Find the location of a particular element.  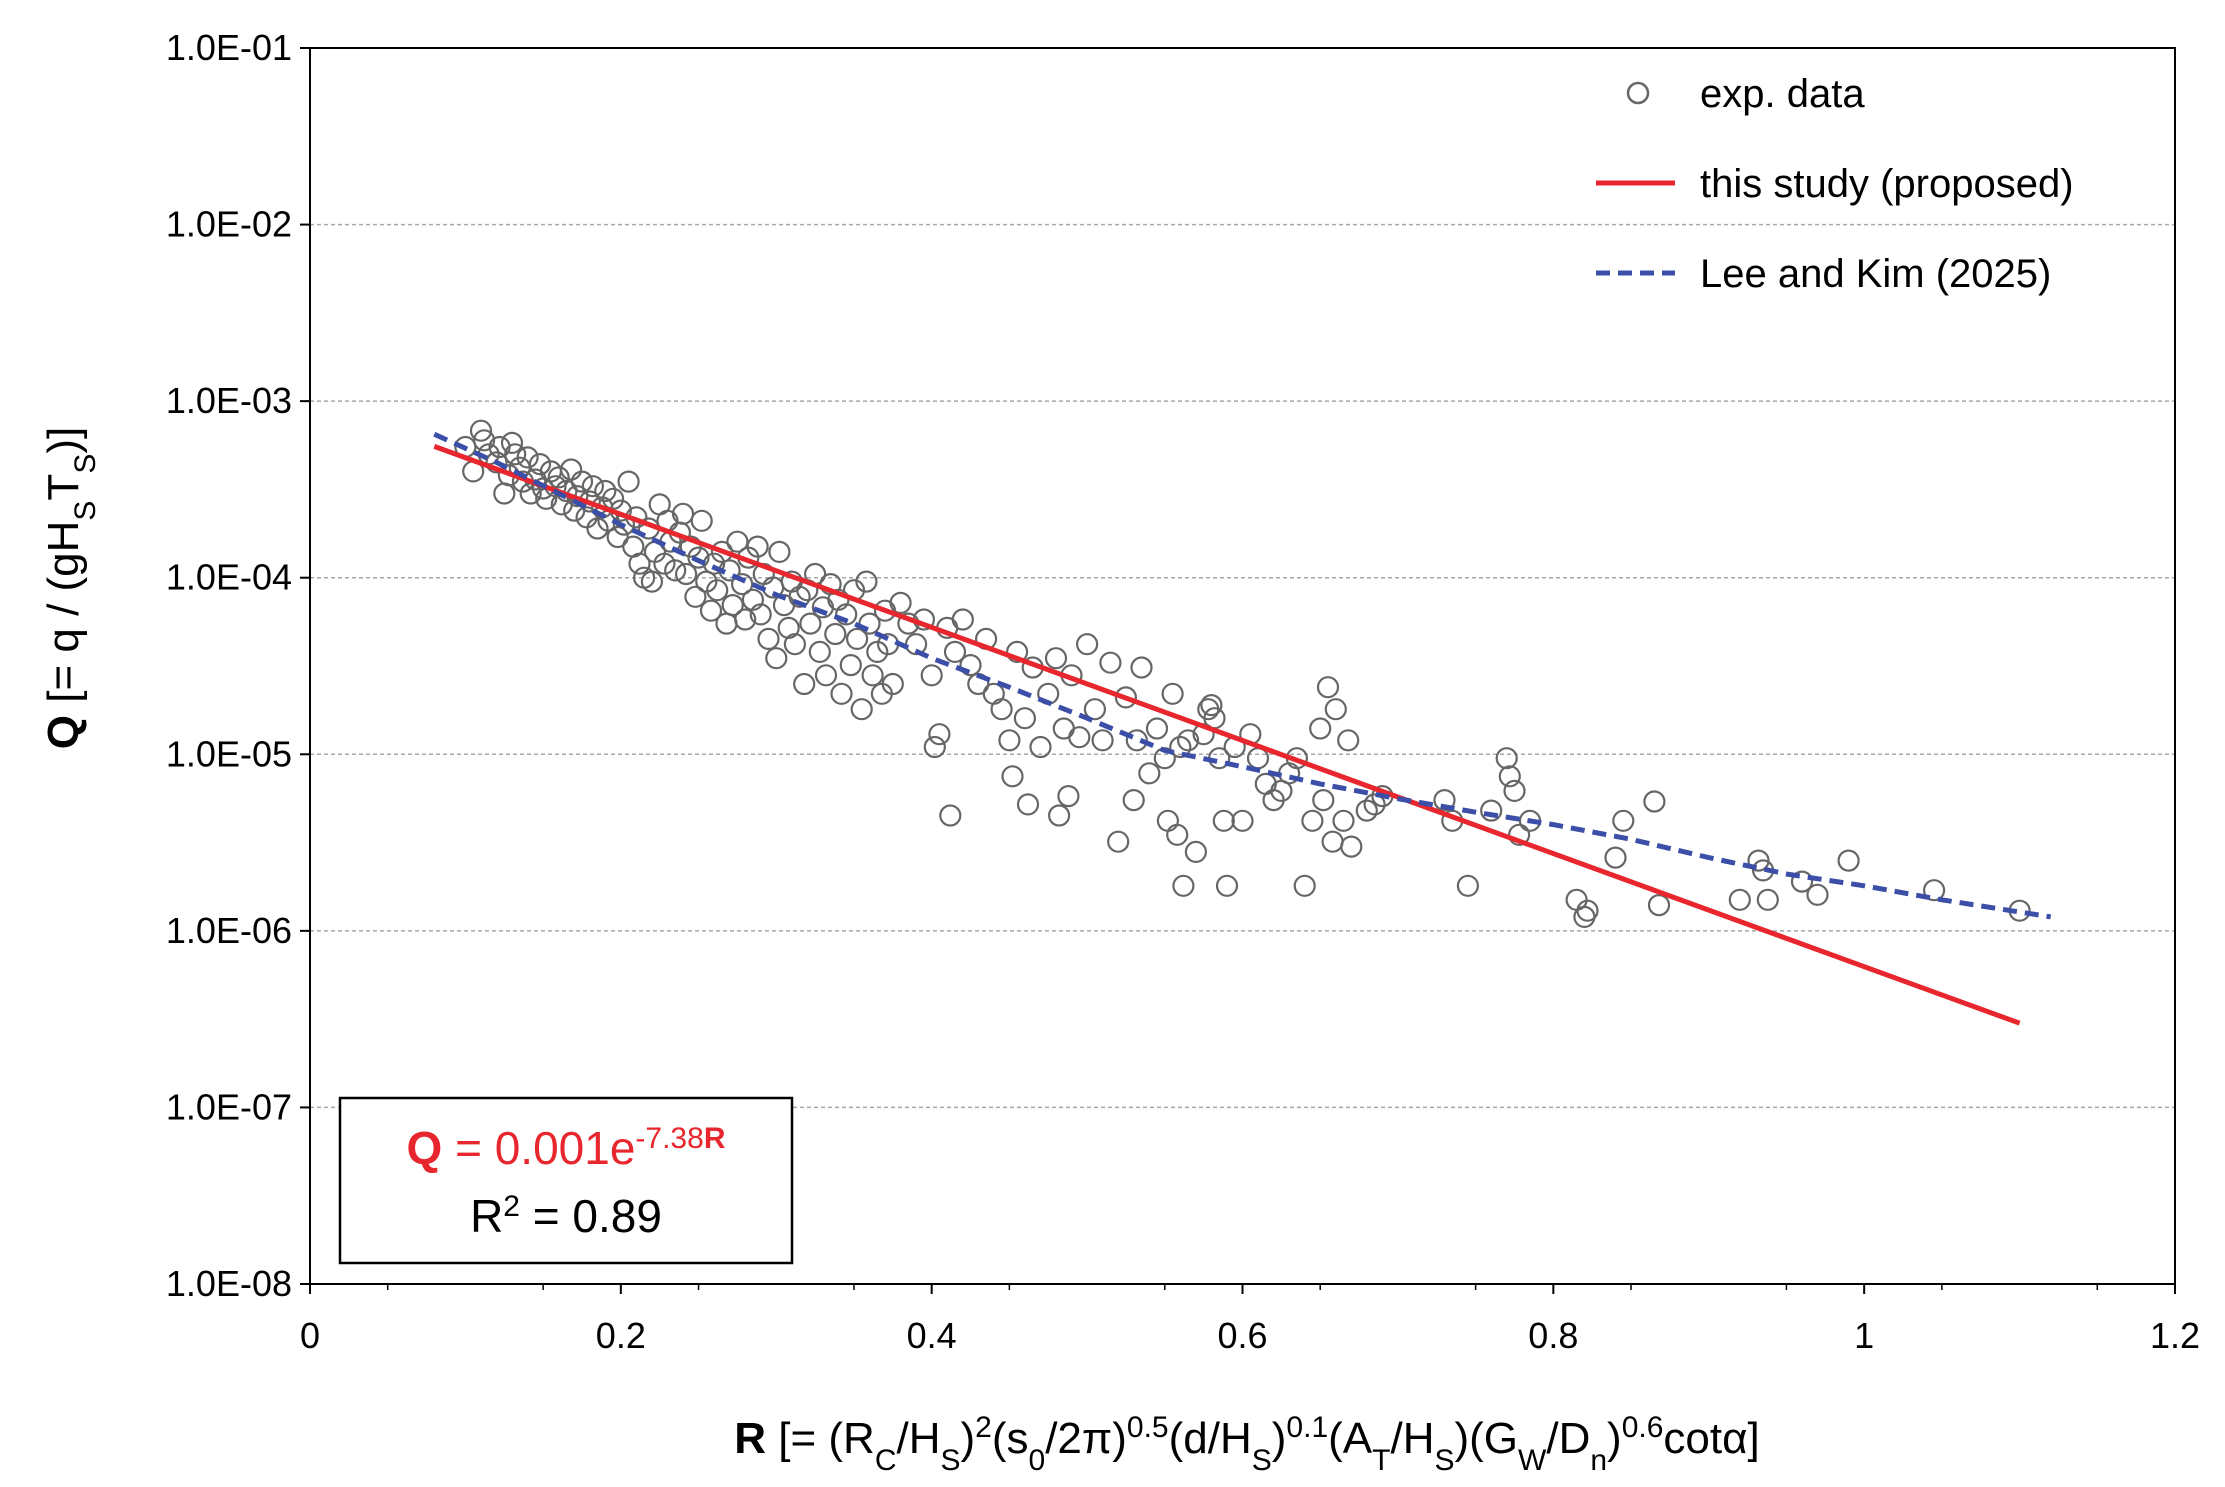

x-tick-label: 0.2 is located at coordinates (621, 1335).